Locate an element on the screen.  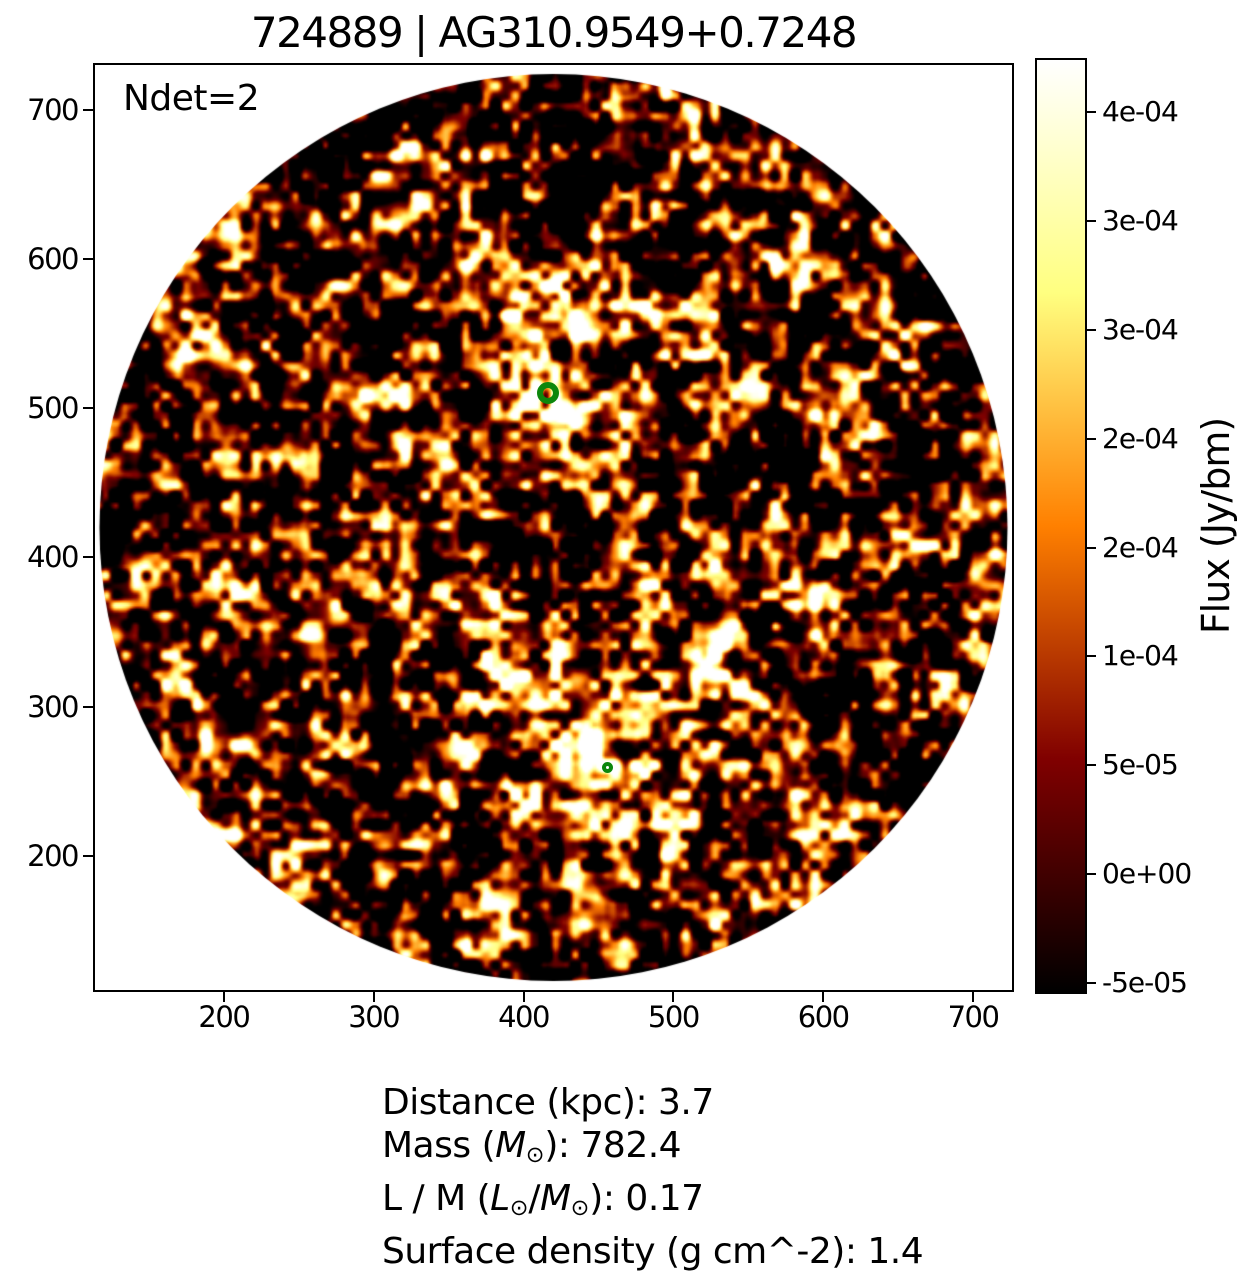
colorbar-tick-label: 0e+00 is located at coordinates (1147, 874).